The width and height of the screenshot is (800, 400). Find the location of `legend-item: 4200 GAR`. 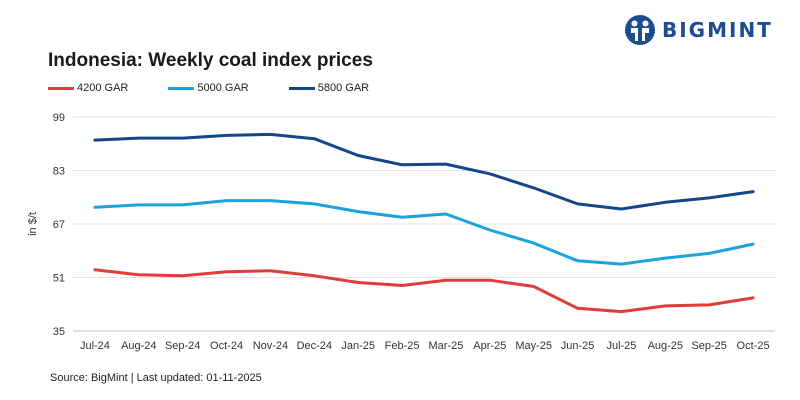

legend-item: 4200 GAR is located at coordinates (88, 88).